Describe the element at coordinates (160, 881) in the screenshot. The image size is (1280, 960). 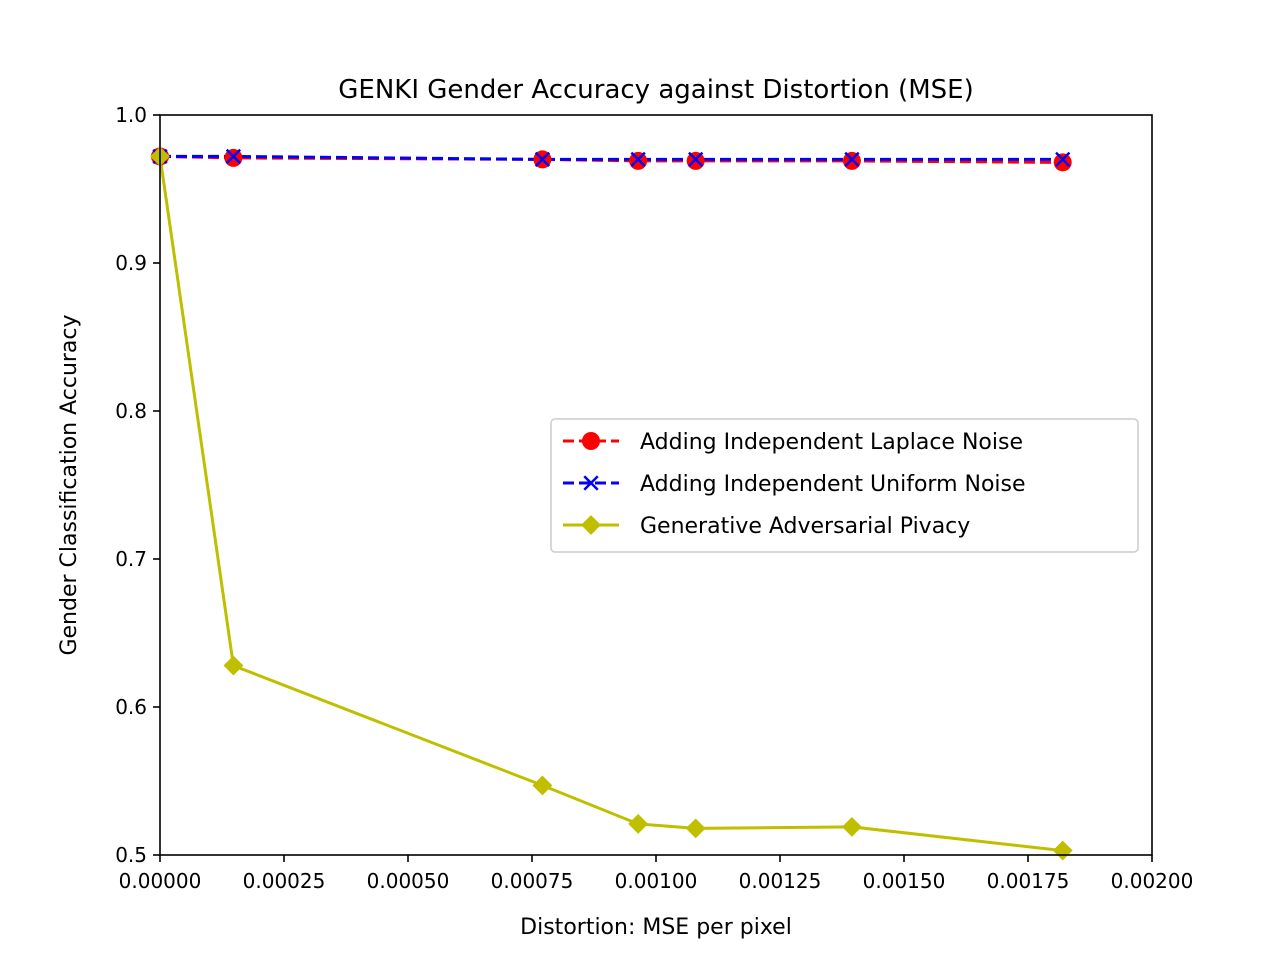
I see `x-tick-label-0: 0.00000` at that location.